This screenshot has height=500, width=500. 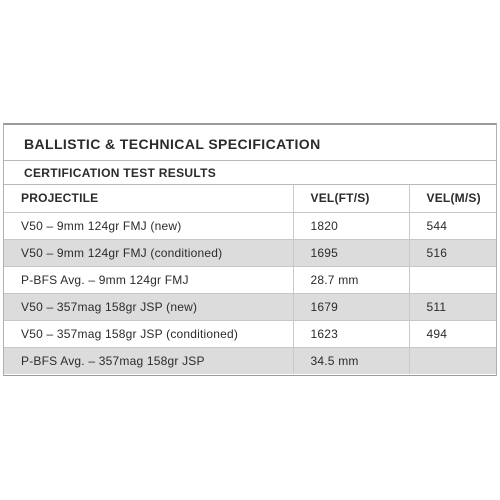 I want to click on vel-ms-cell: 511, so click(x=452, y=307).